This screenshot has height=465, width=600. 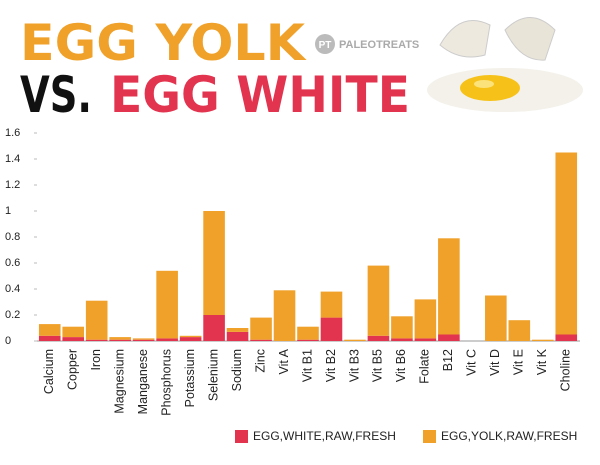 What do you see at coordinates (237, 370) in the screenshot?
I see `x-tick-label: Sodium` at bounding box center [237, 370].